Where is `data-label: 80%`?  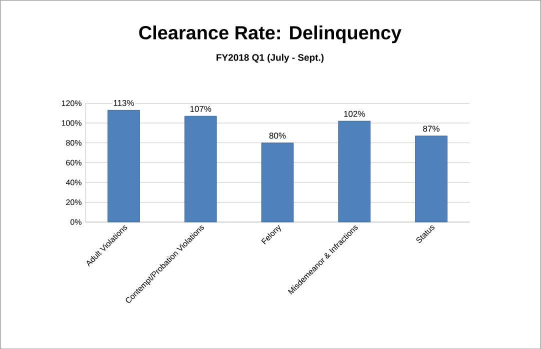 data-label: 80% is located at coordinates (277, 135).